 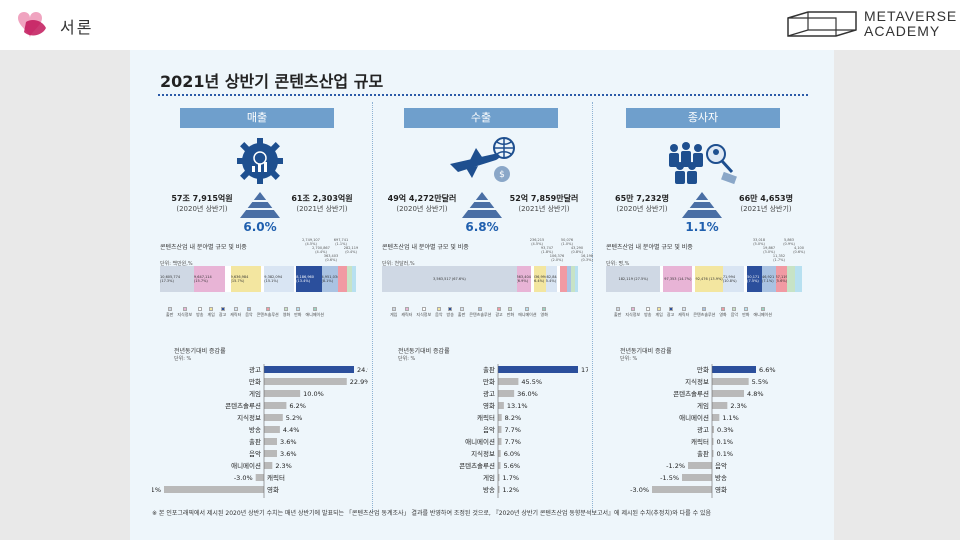 I want to click on legend-item: 콘텐츠솔루션, so click(x=704, y=312).